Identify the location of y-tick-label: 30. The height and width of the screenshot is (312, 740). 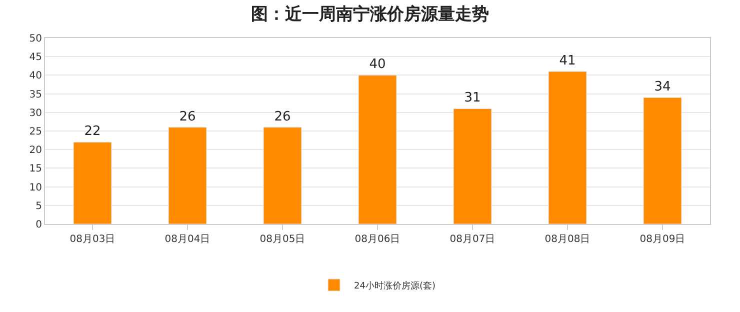
(35, 113).